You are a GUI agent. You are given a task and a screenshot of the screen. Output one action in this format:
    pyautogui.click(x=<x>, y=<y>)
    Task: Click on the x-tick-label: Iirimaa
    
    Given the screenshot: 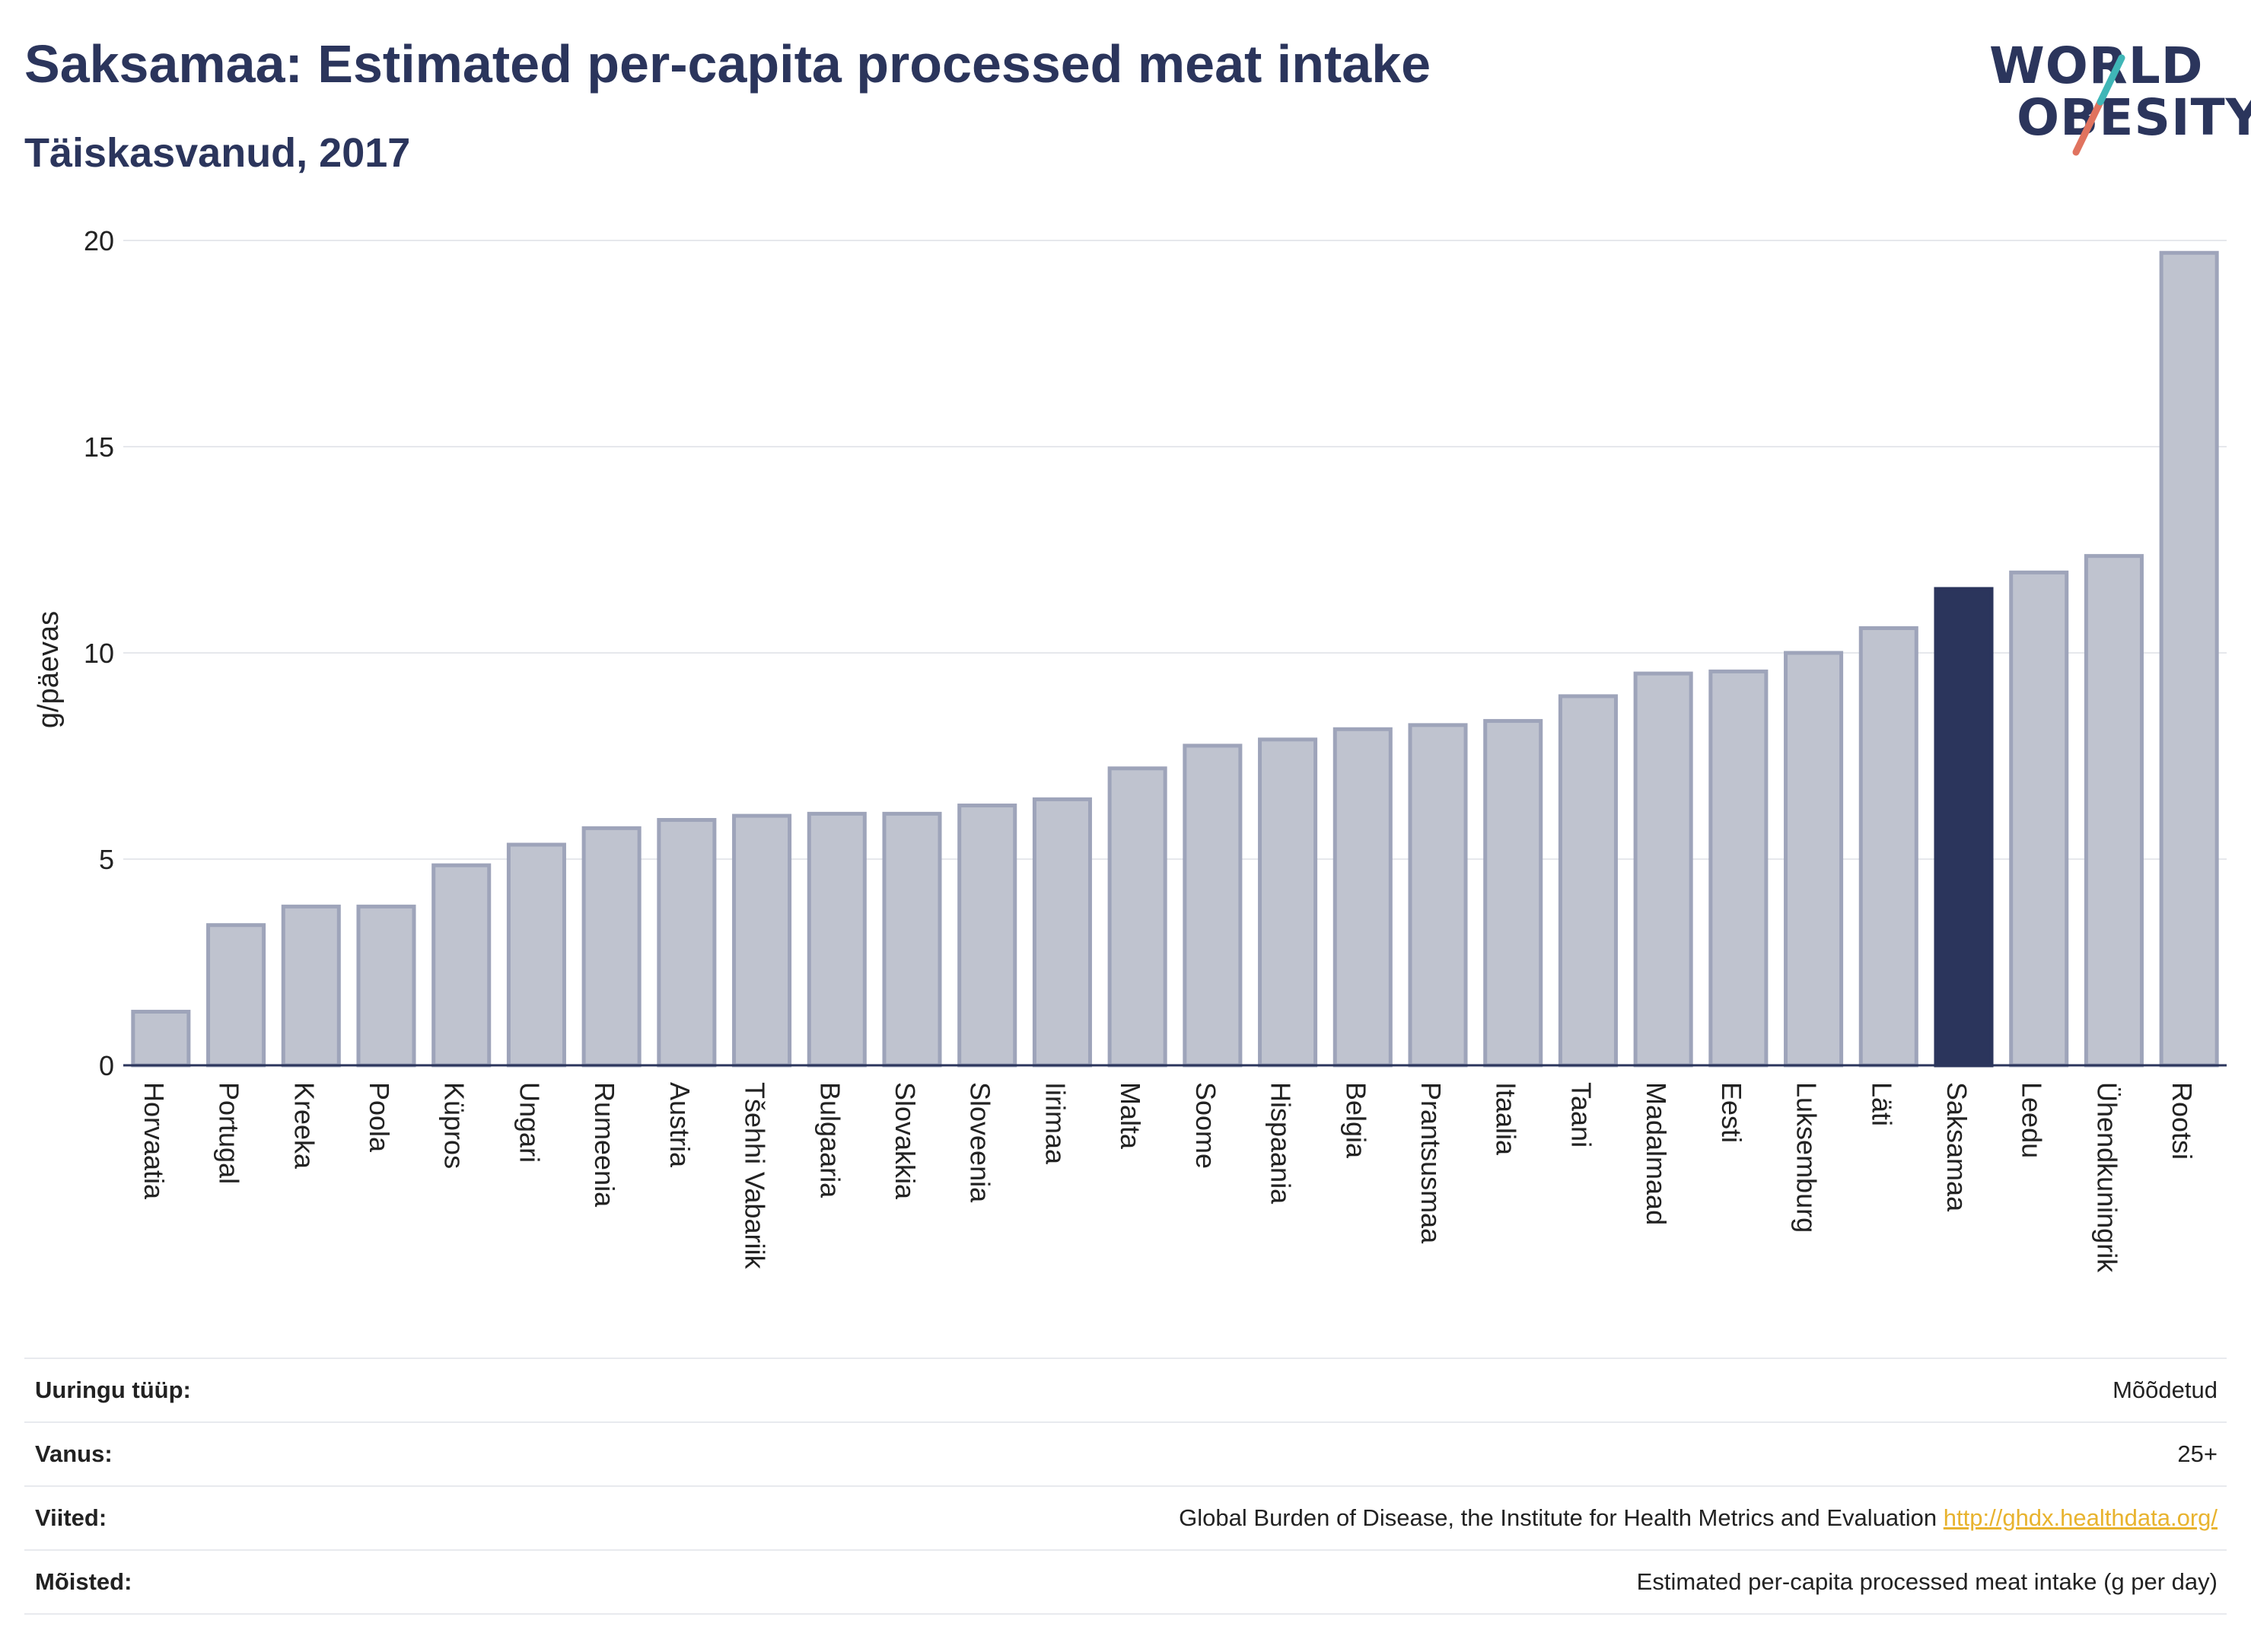 What is the action you would take?
    pyautogui.click(x=1055, y=1123)
    